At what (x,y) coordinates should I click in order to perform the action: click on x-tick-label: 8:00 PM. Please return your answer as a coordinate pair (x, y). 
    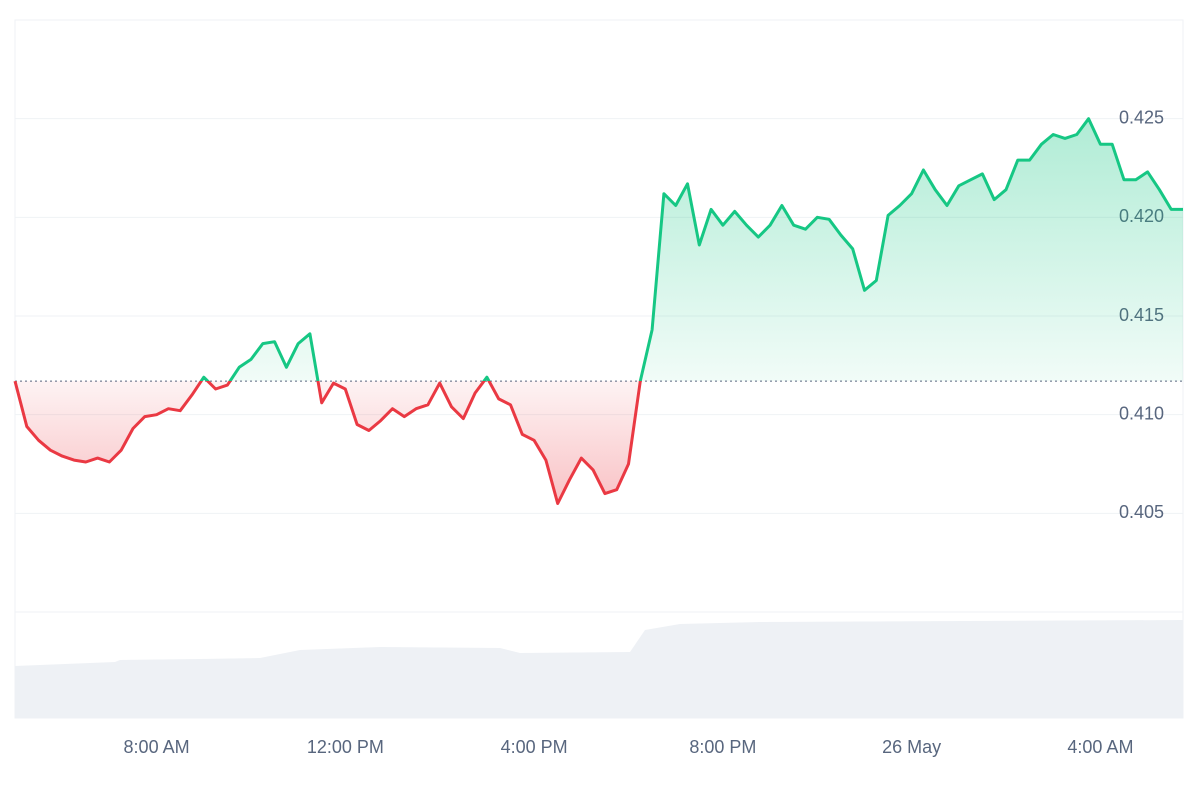
    Looking at the image, I should click on (722, 747).